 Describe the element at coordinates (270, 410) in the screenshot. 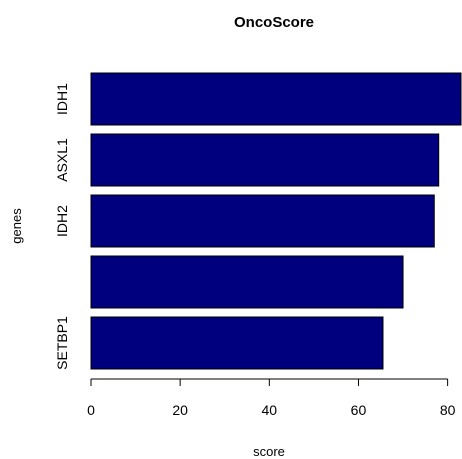

I see `x-tick-label-40: 40` at that location.